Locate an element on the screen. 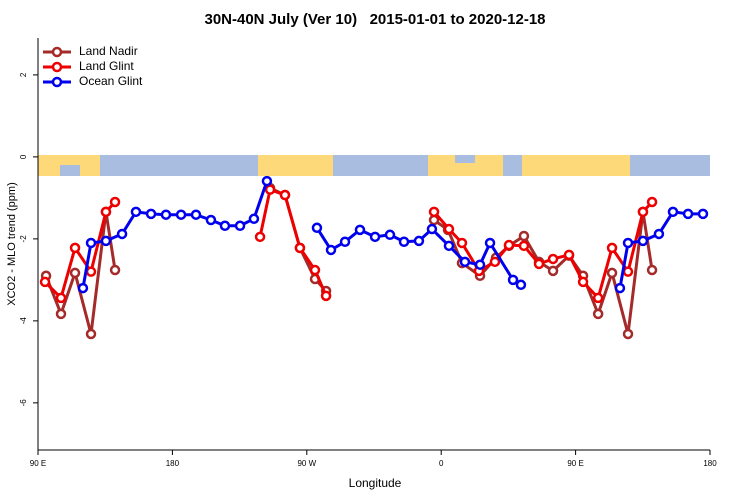  legend-label: Ocean Glint is located at coordinates (111, 81).